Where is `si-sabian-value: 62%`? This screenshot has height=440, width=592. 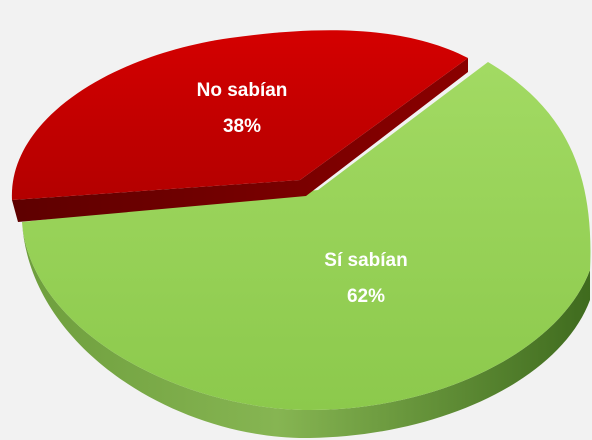 si-sabian-value: 62% is located at coordinates (366, 296).